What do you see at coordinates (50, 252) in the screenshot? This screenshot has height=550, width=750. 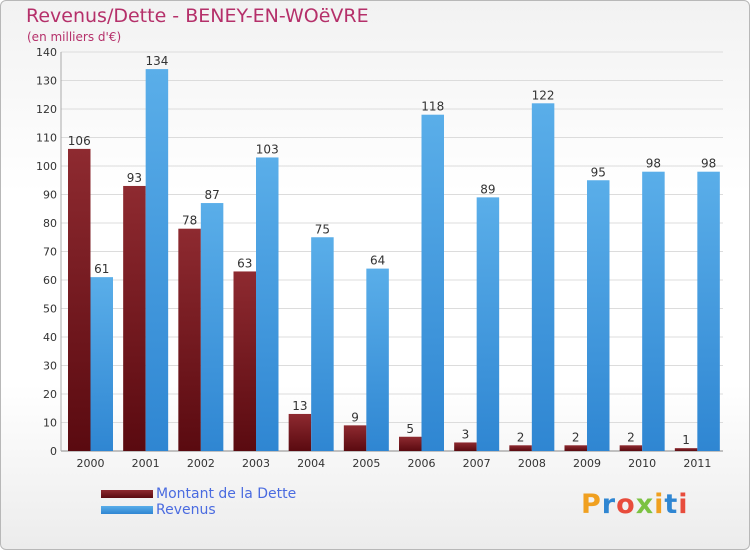 I see `y-tick-label: 70` at bounding box center [50, 252].